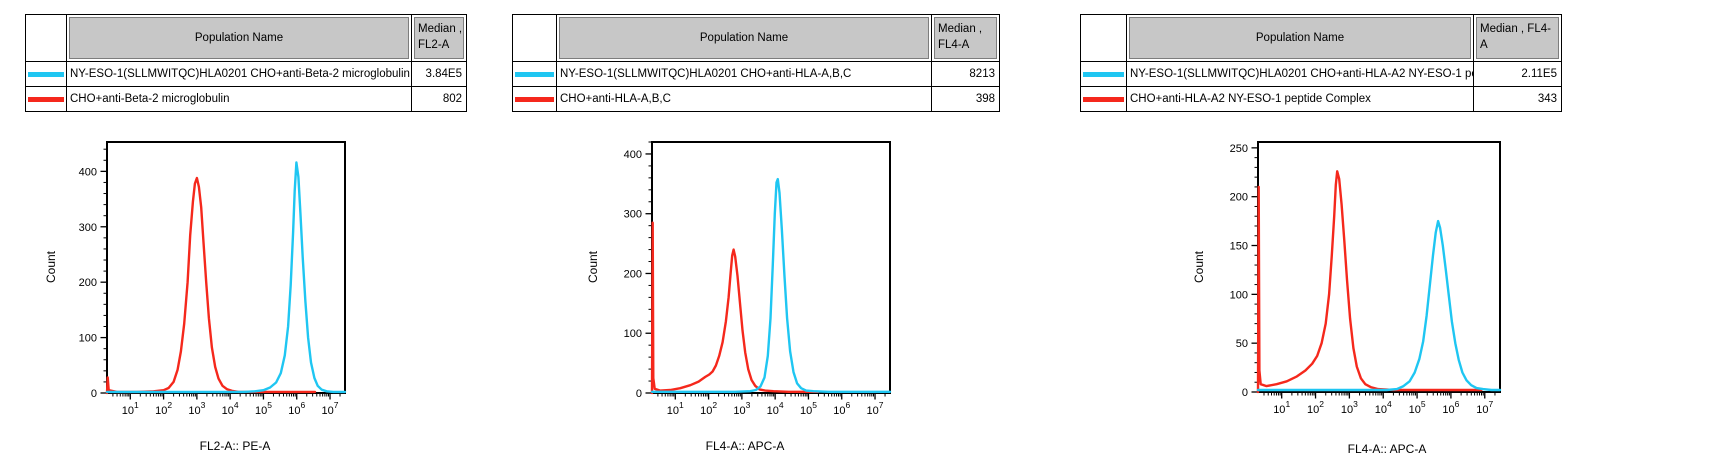  I want to click on y-tick-label: 250, so click(1239, 149).